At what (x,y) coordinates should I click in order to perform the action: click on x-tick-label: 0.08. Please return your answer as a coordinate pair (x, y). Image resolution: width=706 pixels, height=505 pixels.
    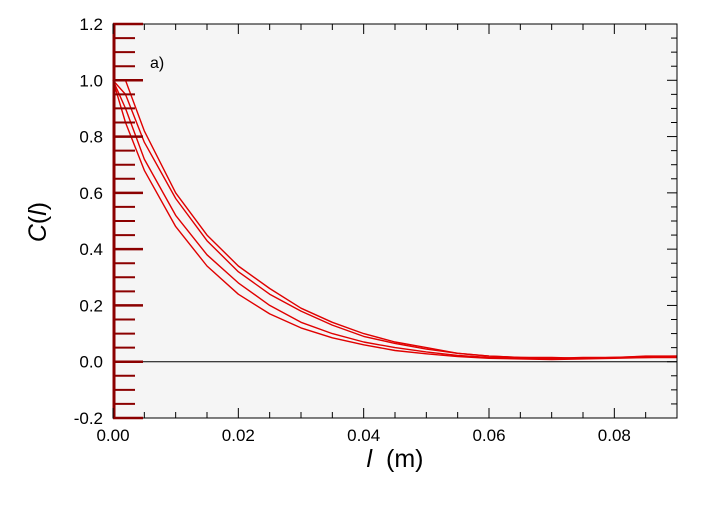
    Looking at the image, I should click on (614, 435).